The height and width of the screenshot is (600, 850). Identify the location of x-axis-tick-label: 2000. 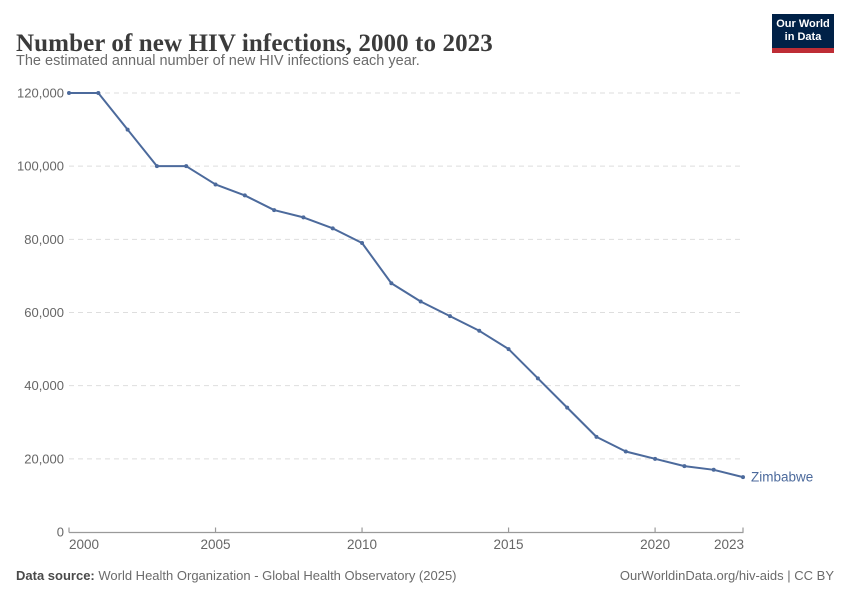
(84, 544).